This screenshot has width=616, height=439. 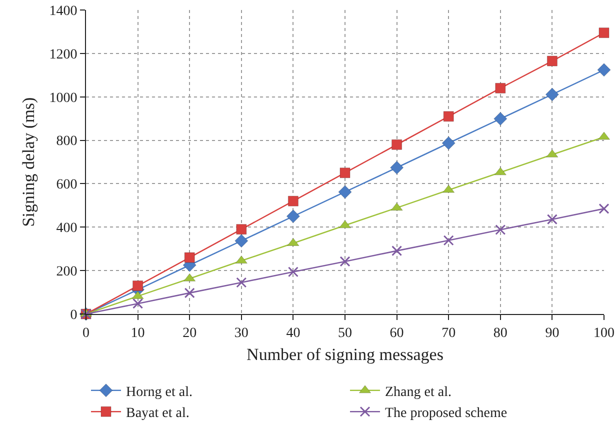 What do you see at coordinates (446, 414) in the screenshot?
I see `legend-label: The proposed scheme` at bounding box center [446, 414].